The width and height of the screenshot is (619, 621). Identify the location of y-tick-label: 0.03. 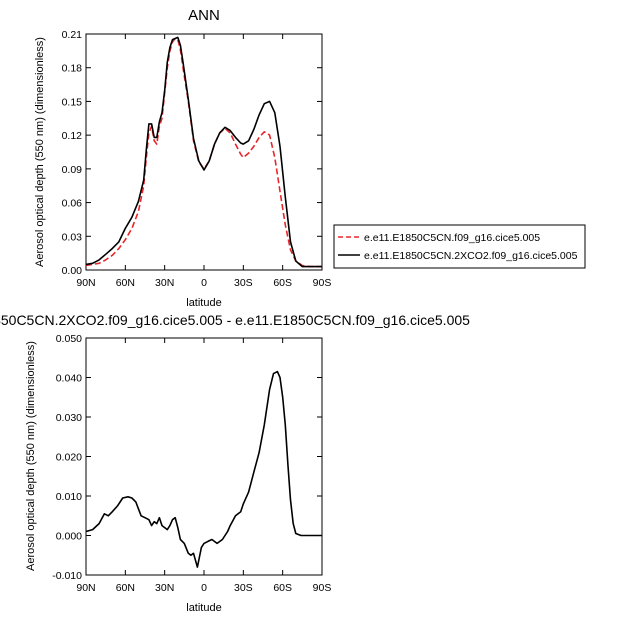
(72, 237).